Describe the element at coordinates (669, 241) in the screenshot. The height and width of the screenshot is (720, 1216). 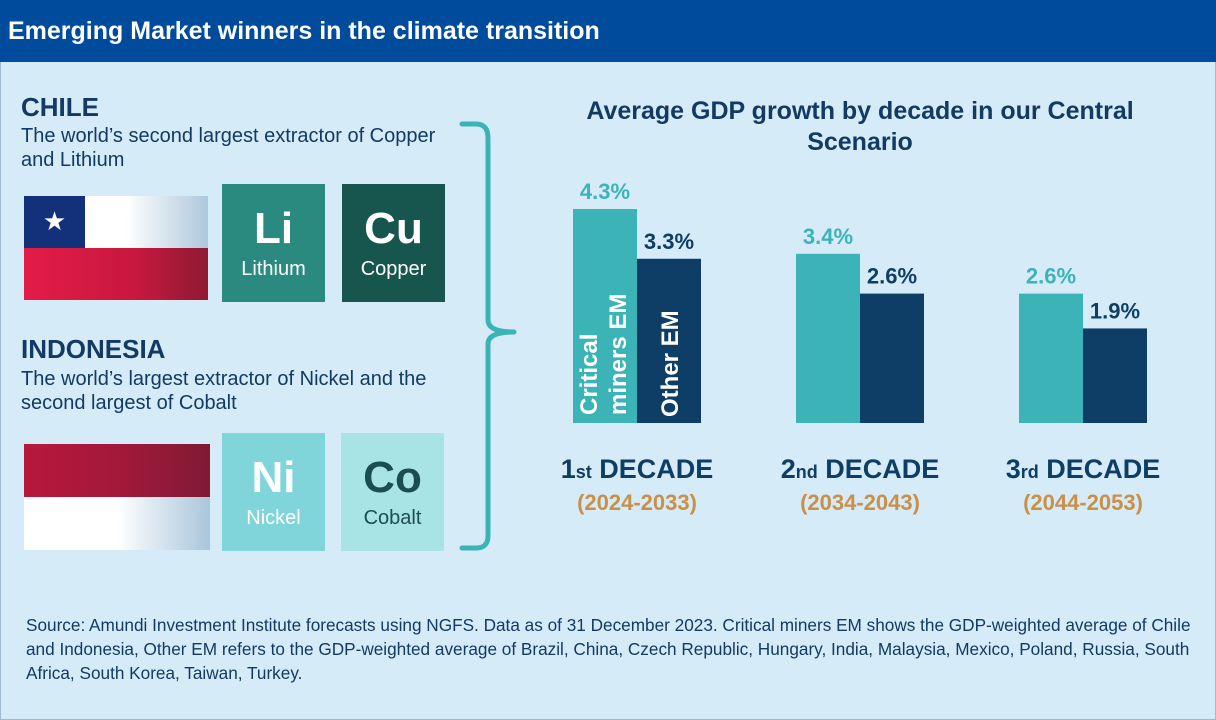
I see `data-label: 3.3%` at that location.